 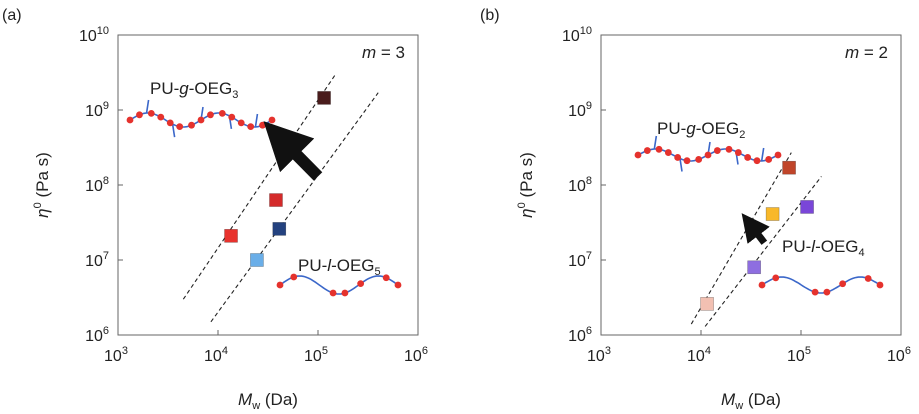 What do you see at coordinates (701, 130) in the screenshot?
I see `series-label-graft: PU-g-OEG2` at bounding box center [701, 130].